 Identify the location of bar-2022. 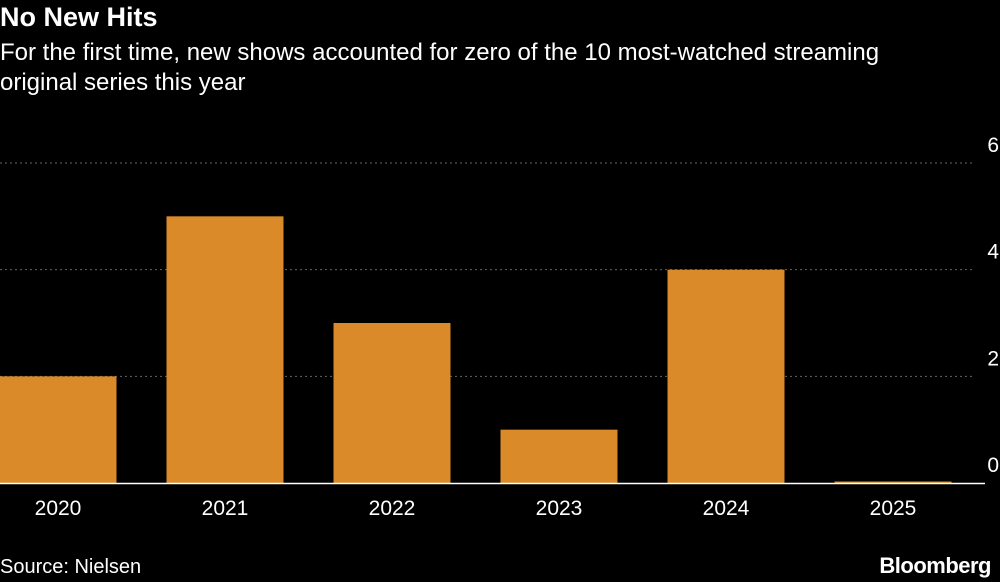
(392, 403).